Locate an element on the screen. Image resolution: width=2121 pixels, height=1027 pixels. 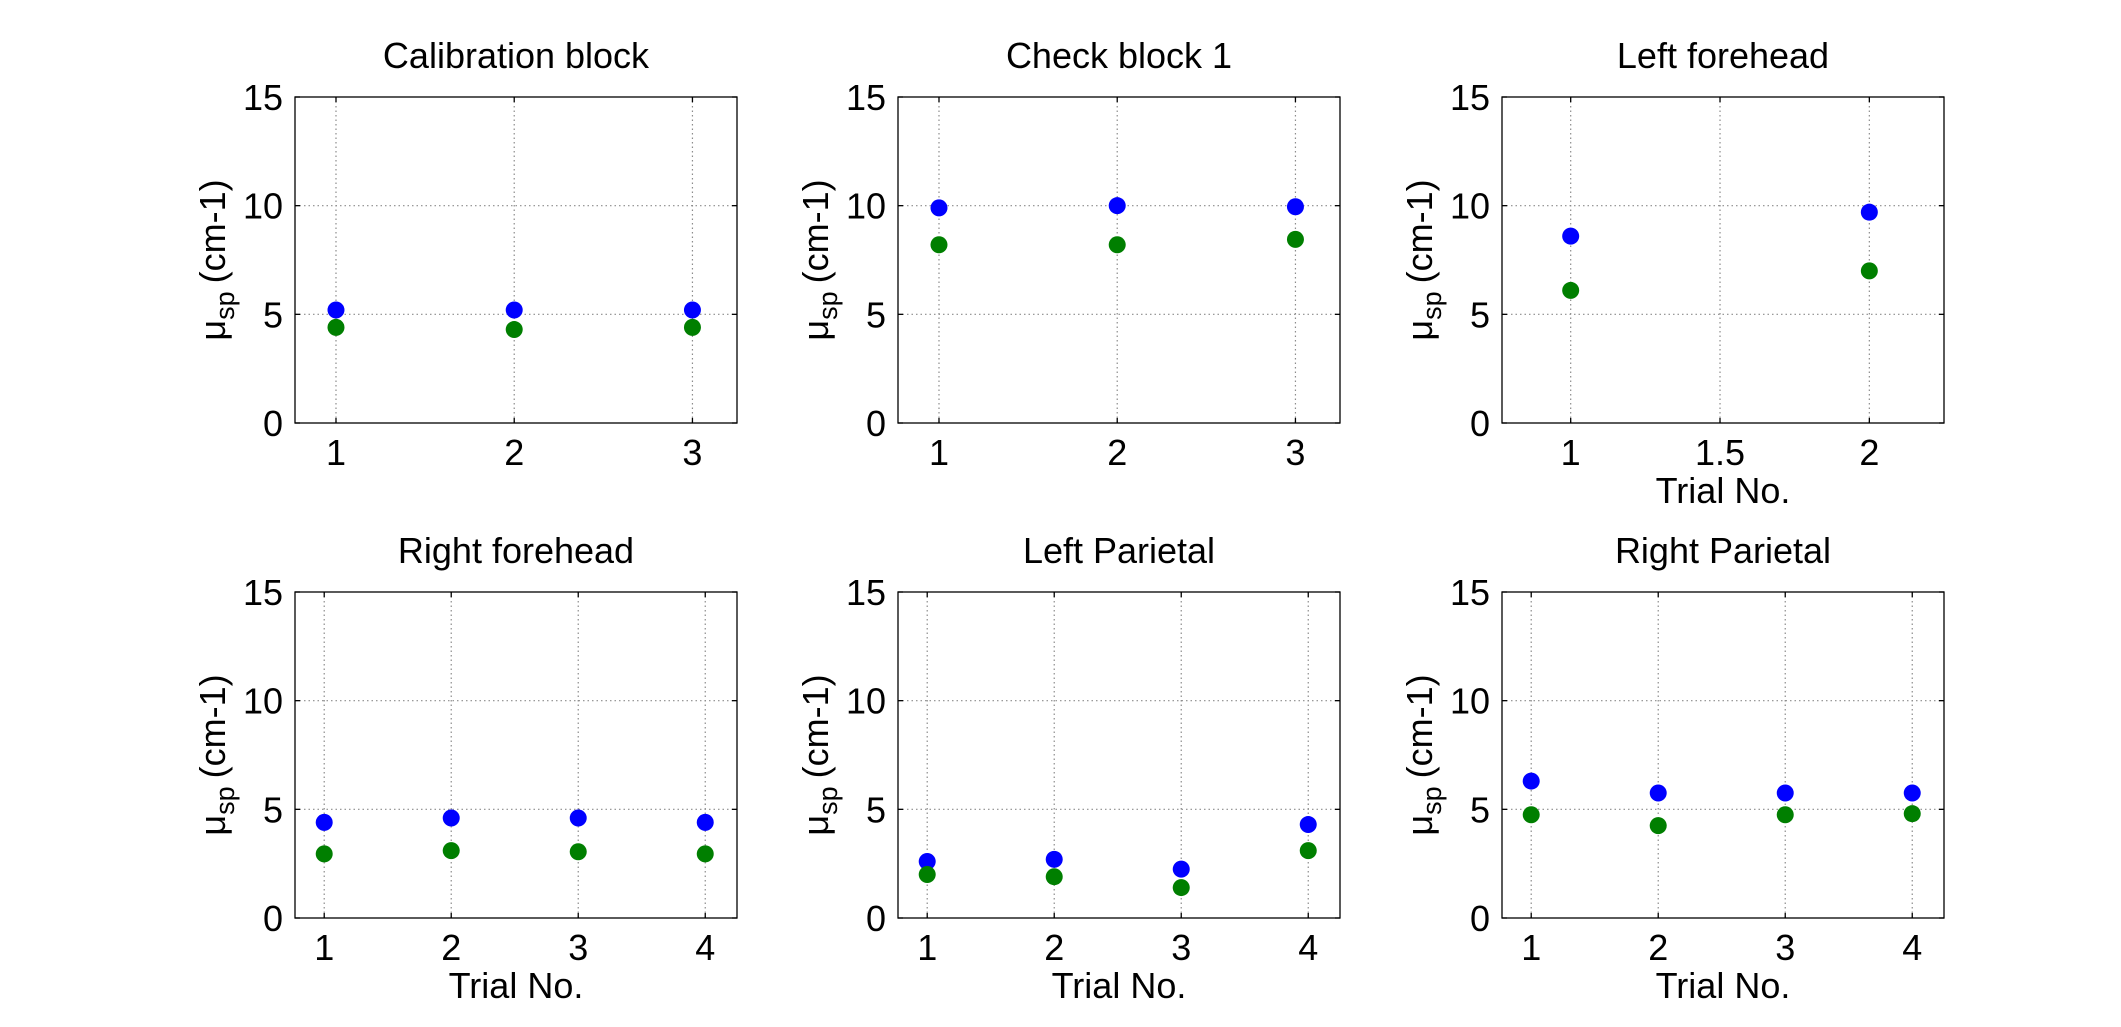
subplot-title: Right Parietal is located at coordinates (1723, 550).